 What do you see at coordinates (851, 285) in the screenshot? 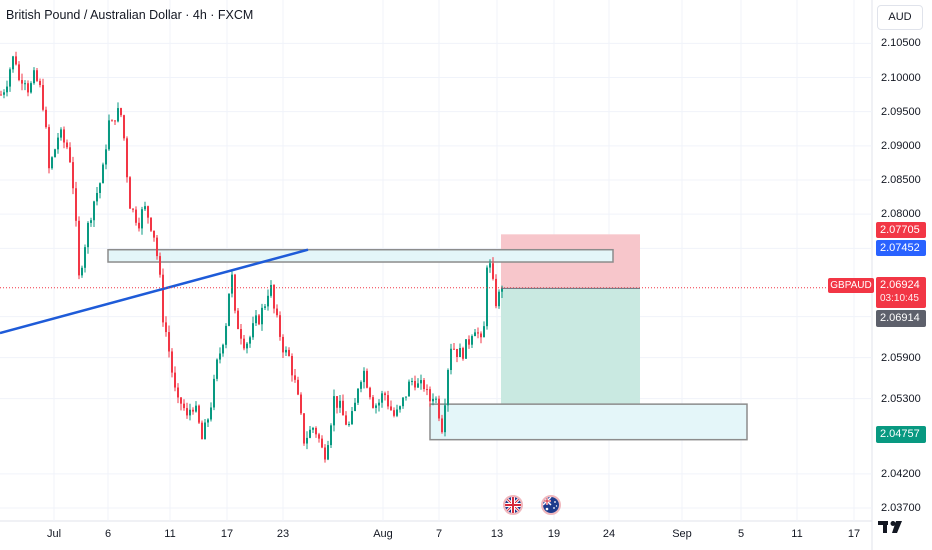
I see `symbol-tag: GBPAUD` at bounding box center [851, 285].